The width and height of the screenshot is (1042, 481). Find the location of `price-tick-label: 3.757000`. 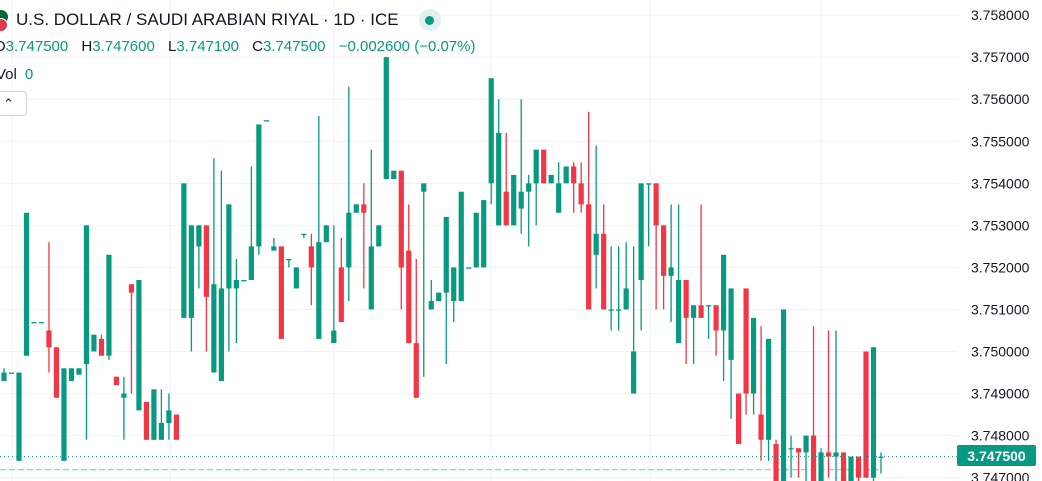

price-tick-label: 3.757000 is located at coordinates (1000, 57).